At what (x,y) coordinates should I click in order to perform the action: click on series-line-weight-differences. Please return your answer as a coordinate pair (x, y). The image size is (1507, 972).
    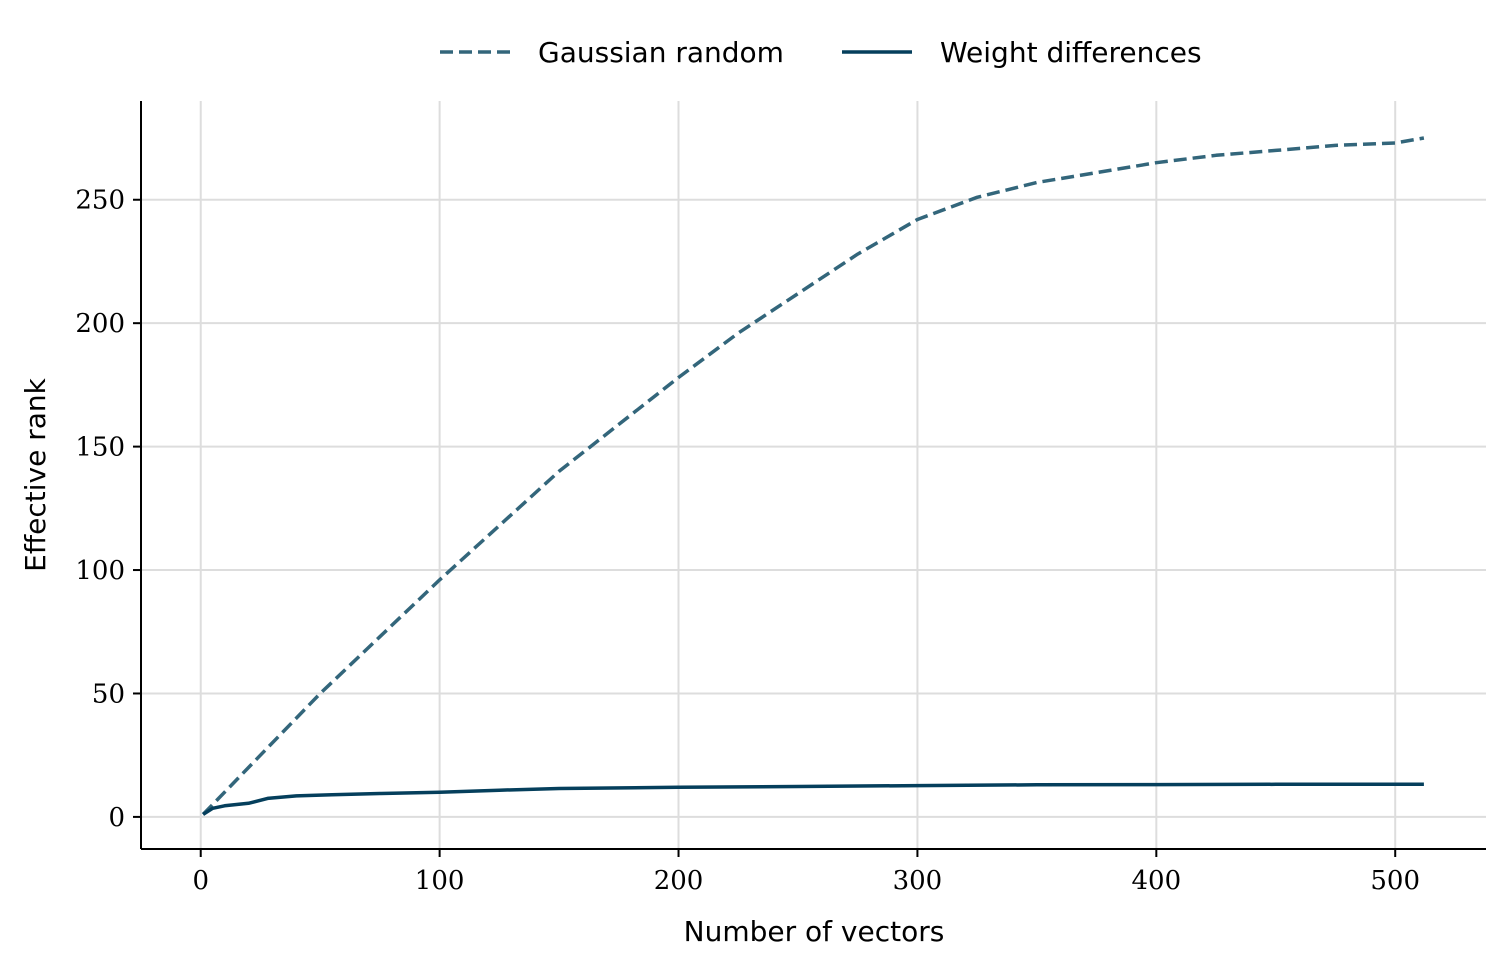
    Looking at the image, I should click on (813, 799).